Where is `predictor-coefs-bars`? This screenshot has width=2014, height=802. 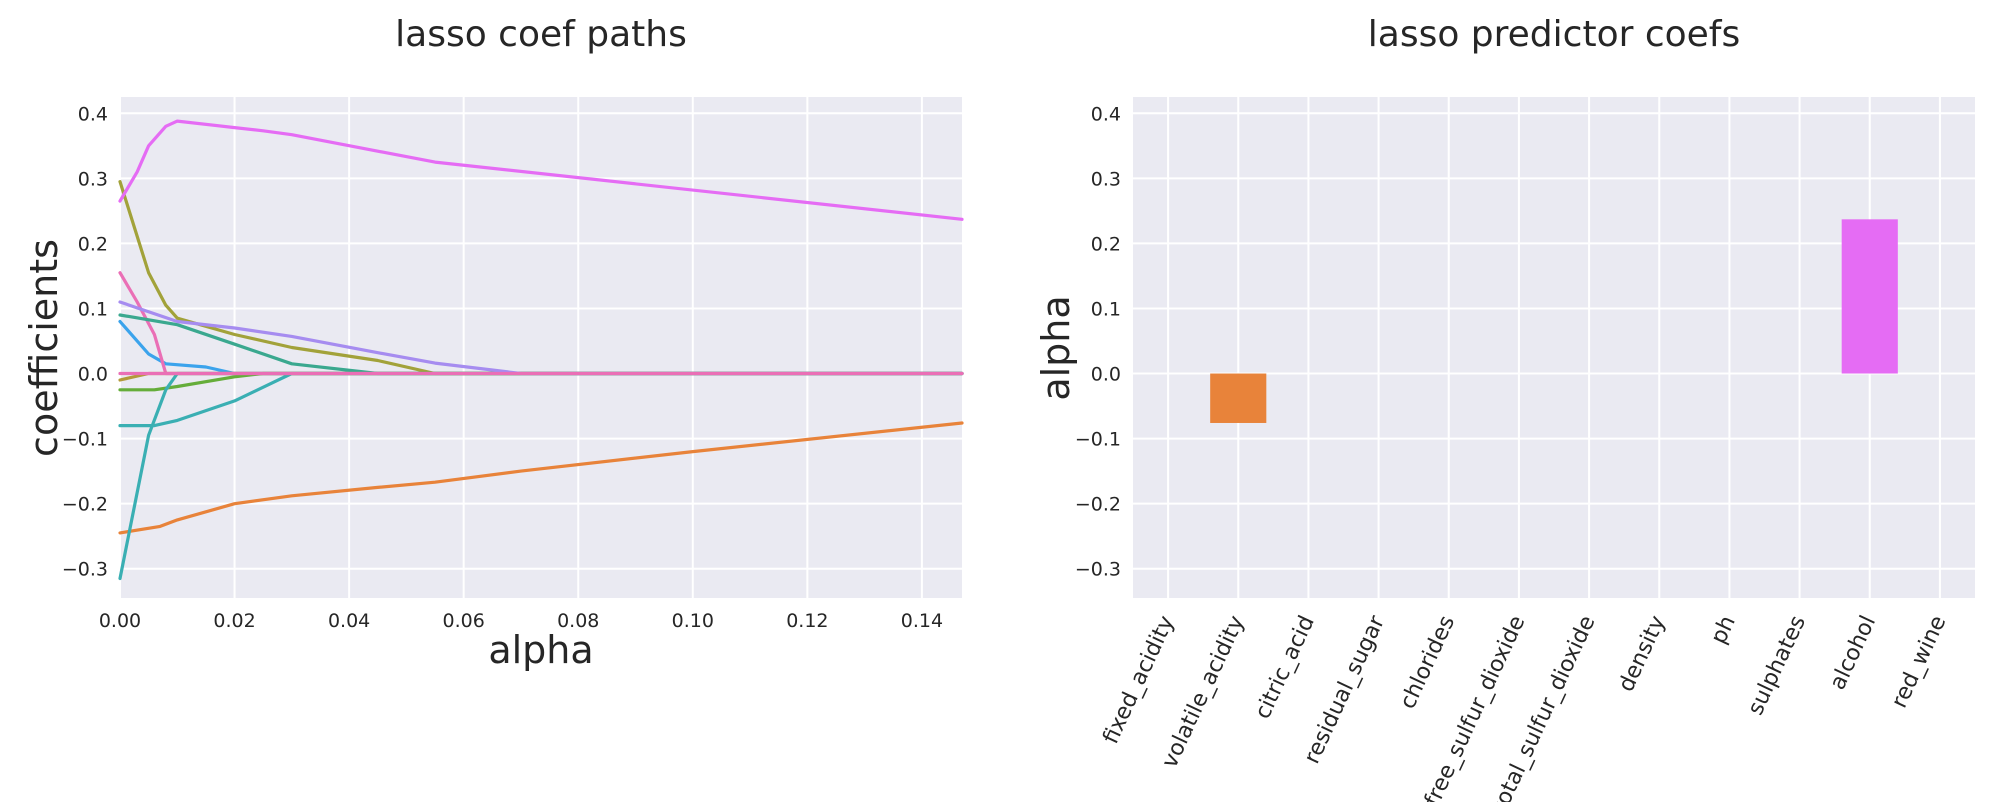 predictor-coefs-bars is located at coordinates (1554, 321).